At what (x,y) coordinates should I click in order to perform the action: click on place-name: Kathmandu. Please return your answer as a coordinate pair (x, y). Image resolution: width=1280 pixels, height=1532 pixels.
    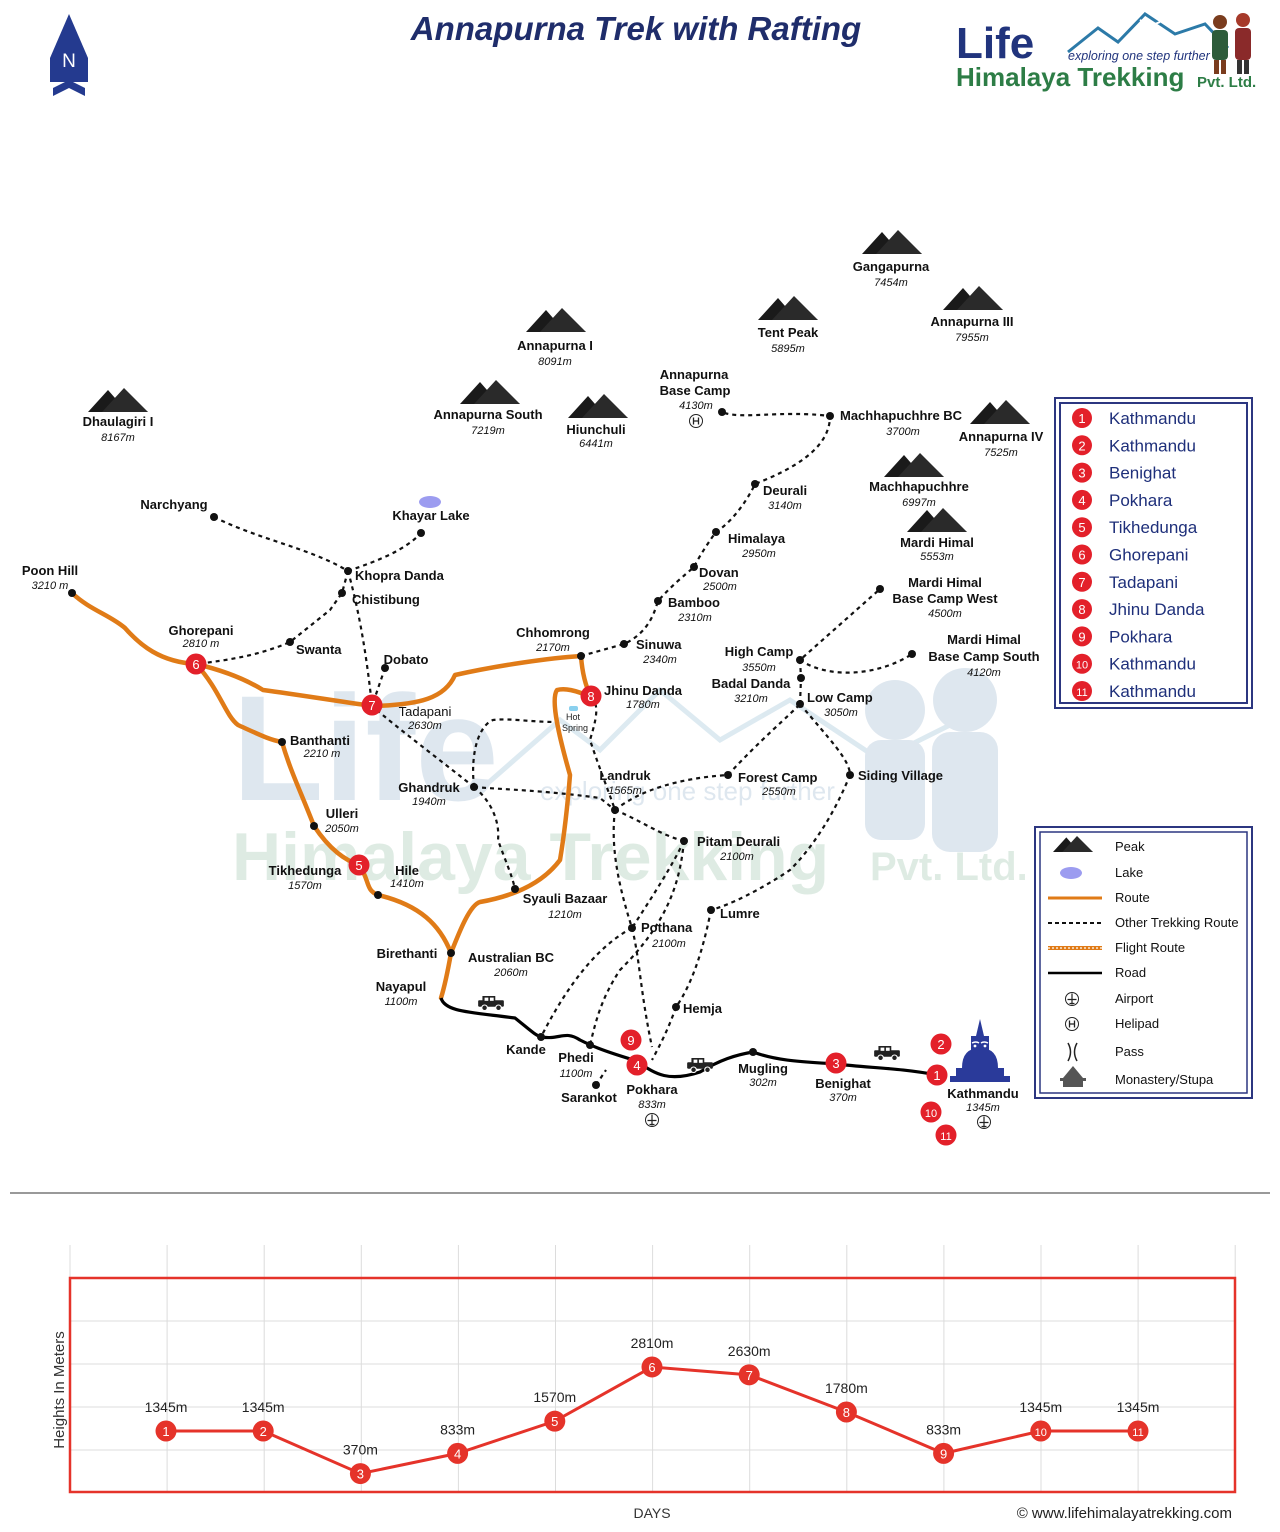
    Looking at the image, I should click on (983, 1093).